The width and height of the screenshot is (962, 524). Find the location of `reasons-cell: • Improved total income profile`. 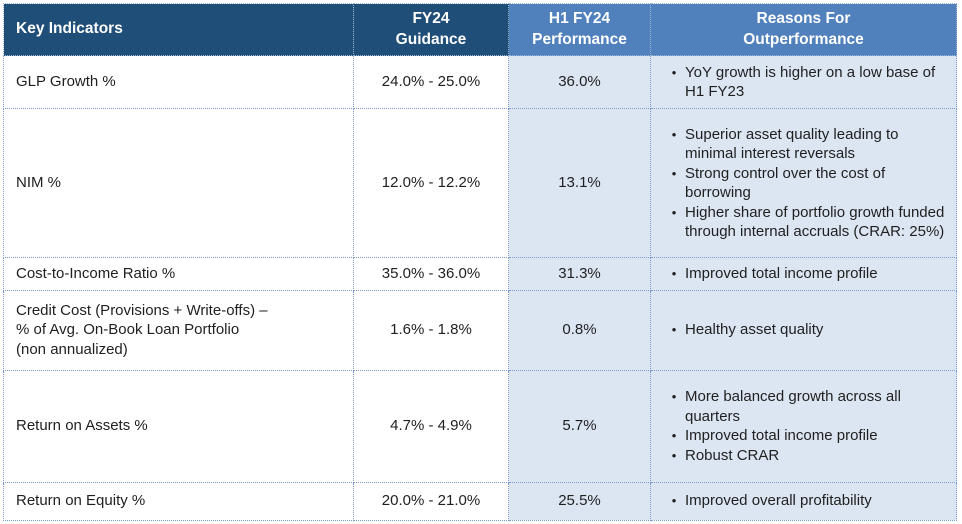

reasons-cell: • Improved total income profile is located at coordinates (803, 274).